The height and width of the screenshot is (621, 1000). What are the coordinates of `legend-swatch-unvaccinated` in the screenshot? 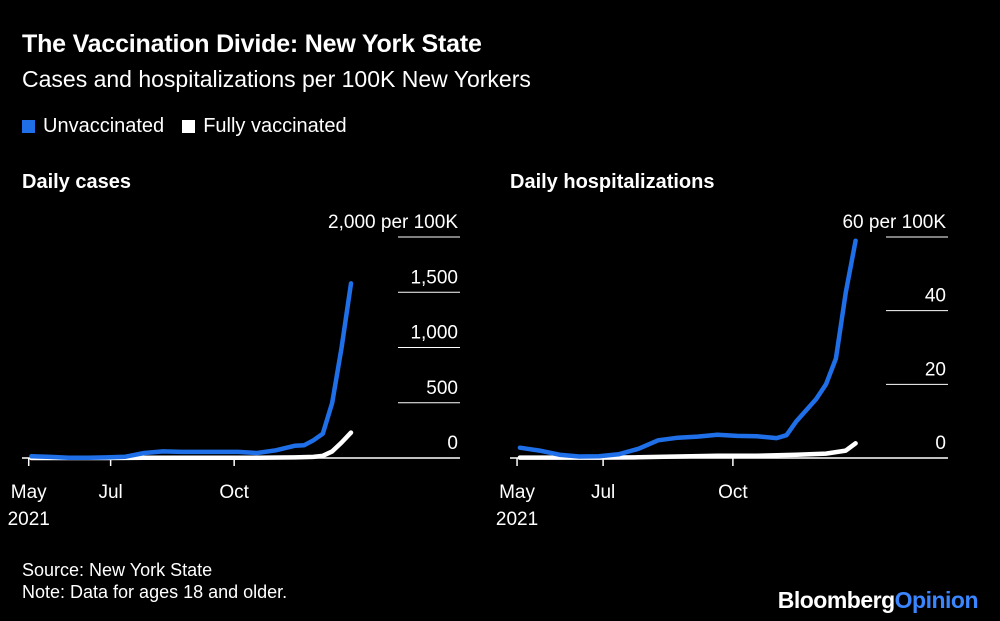 It's located at (28, 126).